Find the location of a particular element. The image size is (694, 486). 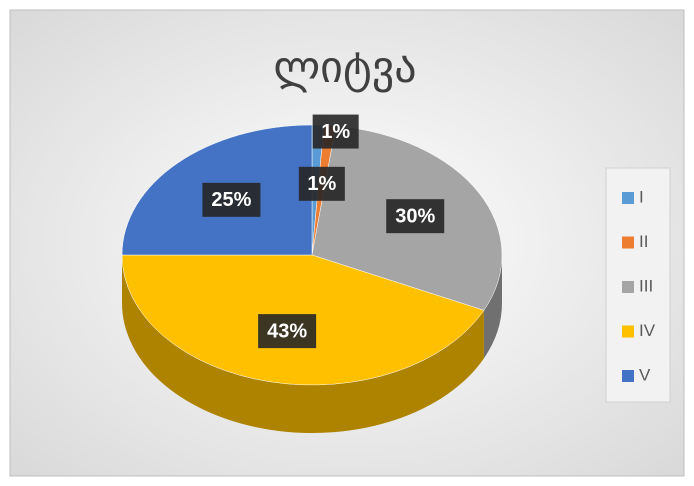

data-label: 30% is located at coordinates (415, 216).